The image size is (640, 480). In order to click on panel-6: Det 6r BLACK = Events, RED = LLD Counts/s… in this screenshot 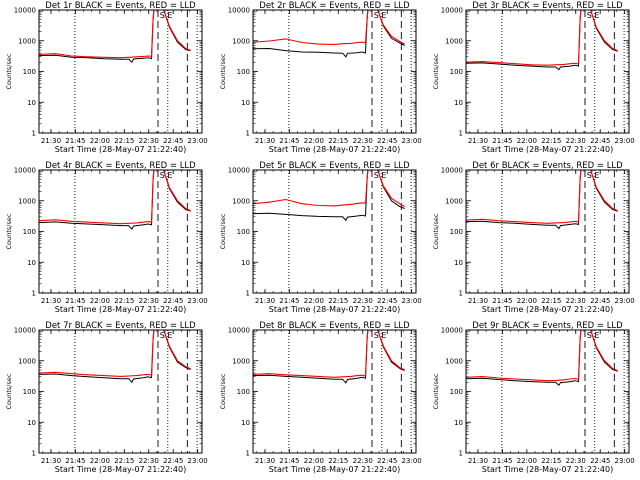, I will do `click(533, 237)`.